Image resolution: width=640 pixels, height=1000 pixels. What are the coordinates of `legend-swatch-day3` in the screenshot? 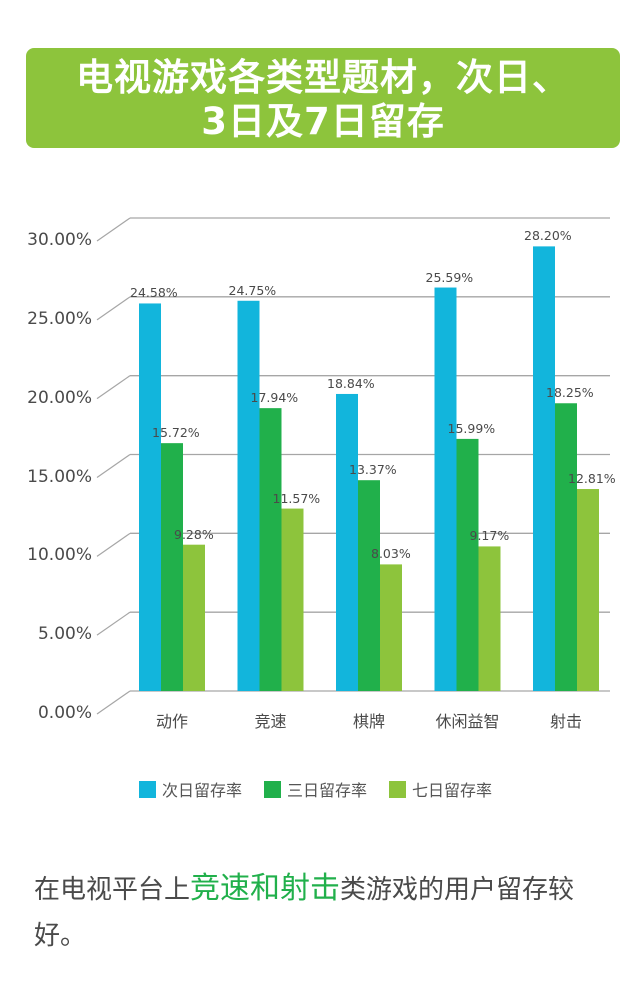 It's located at (273, 789).